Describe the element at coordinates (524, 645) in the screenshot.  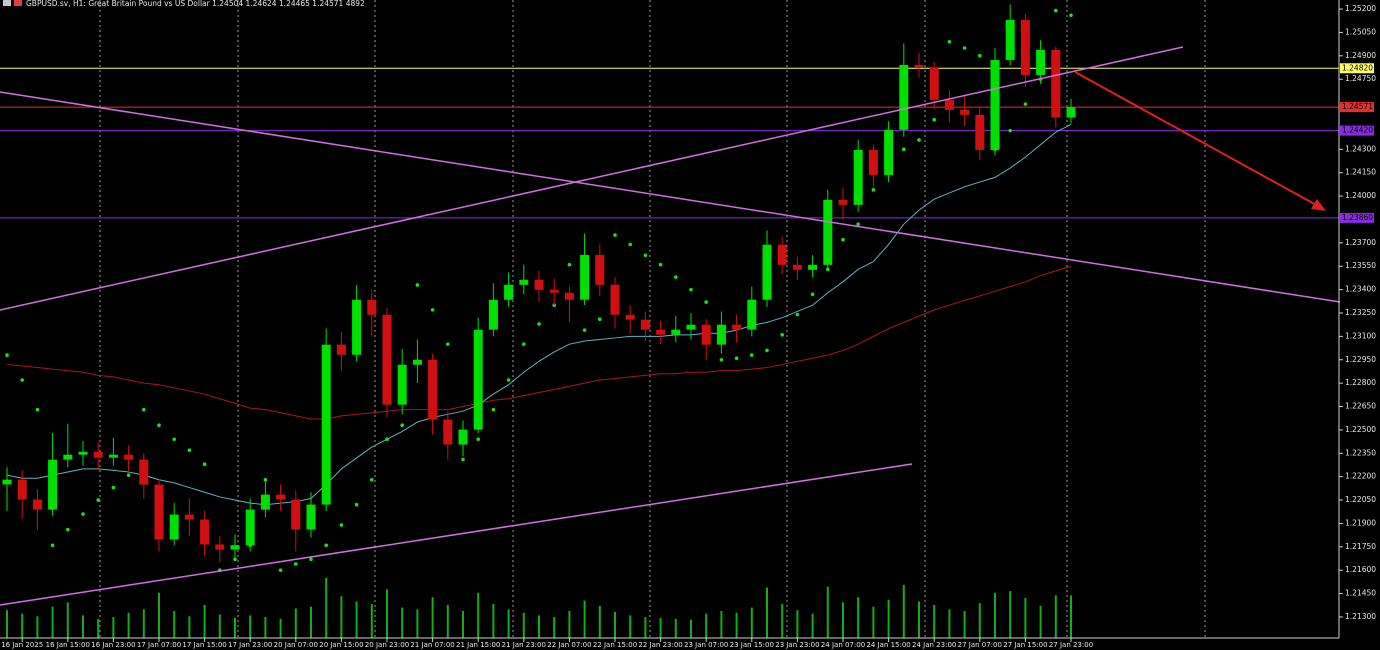
I see `x-tick-label: 21 Jan 23:00` at that location.